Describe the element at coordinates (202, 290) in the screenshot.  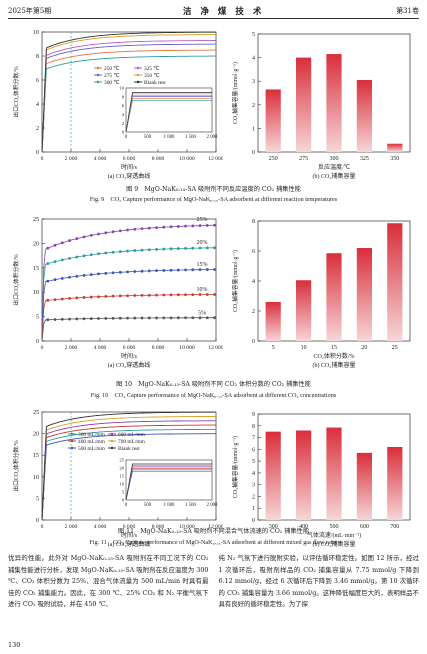
I see `fig10a-series-label: 10%` at that location.